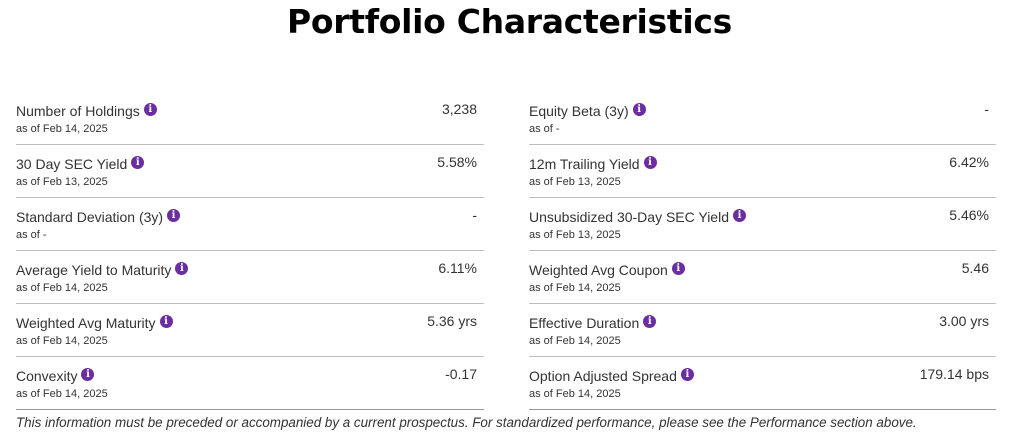 Image resolution: width=1019 pixels, height=441 pixels. What do you see at coordinates (72, 164) in the screenshot?
I see `characteristic-label: 30 Day SEC Yield` at bounding box center [72, 164].